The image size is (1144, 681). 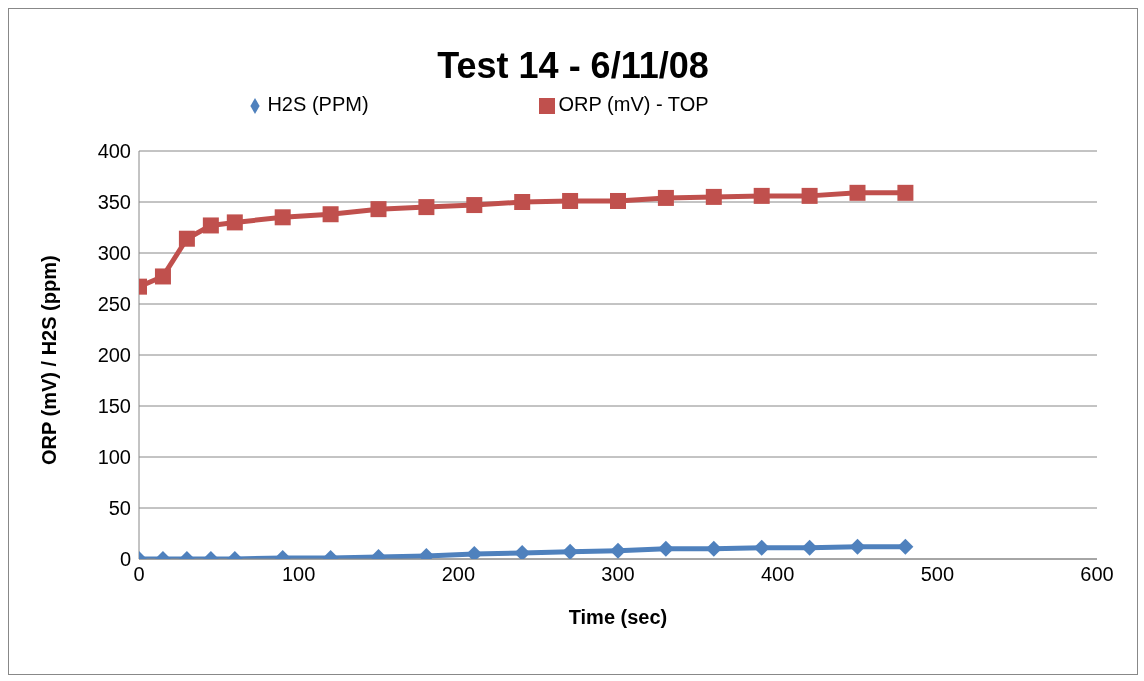 I want to click on x-axis-title: Time (sec), so click(x=618, y=617).